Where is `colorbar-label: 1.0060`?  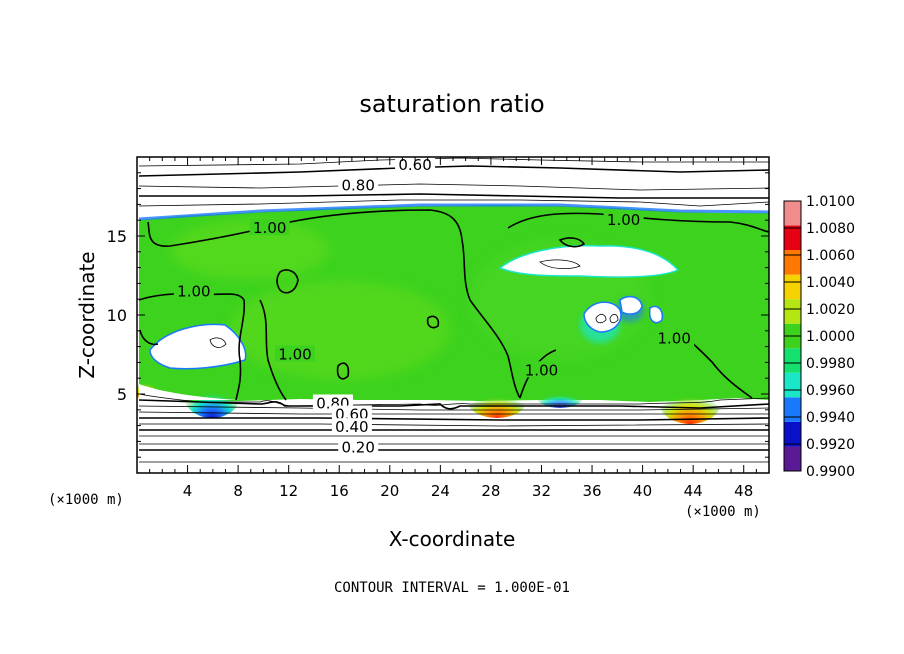
colorbar-label: 1.0060 is located at coordinates (830, 256).